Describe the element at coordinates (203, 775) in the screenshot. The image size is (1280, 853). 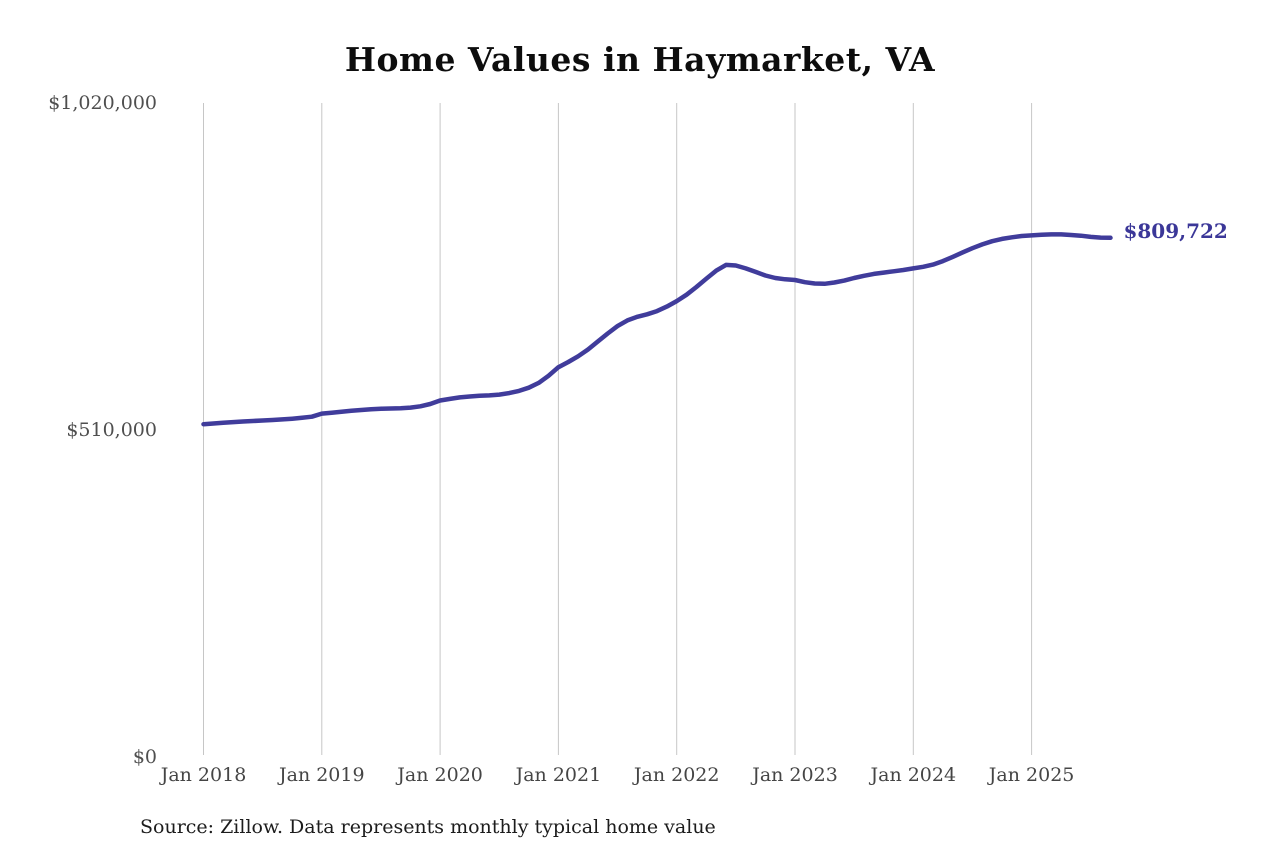
I see `x-tick-label: Jan 2018` at that location.